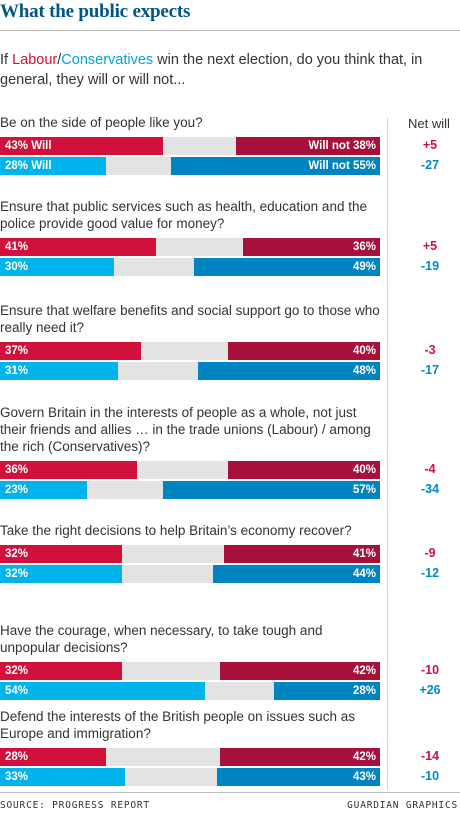  What do you see at coordinates (402, 805) in the screenshot?
I see `credit-note: GUARDIAN GRAPHICS` at bounding box center [402, 805].